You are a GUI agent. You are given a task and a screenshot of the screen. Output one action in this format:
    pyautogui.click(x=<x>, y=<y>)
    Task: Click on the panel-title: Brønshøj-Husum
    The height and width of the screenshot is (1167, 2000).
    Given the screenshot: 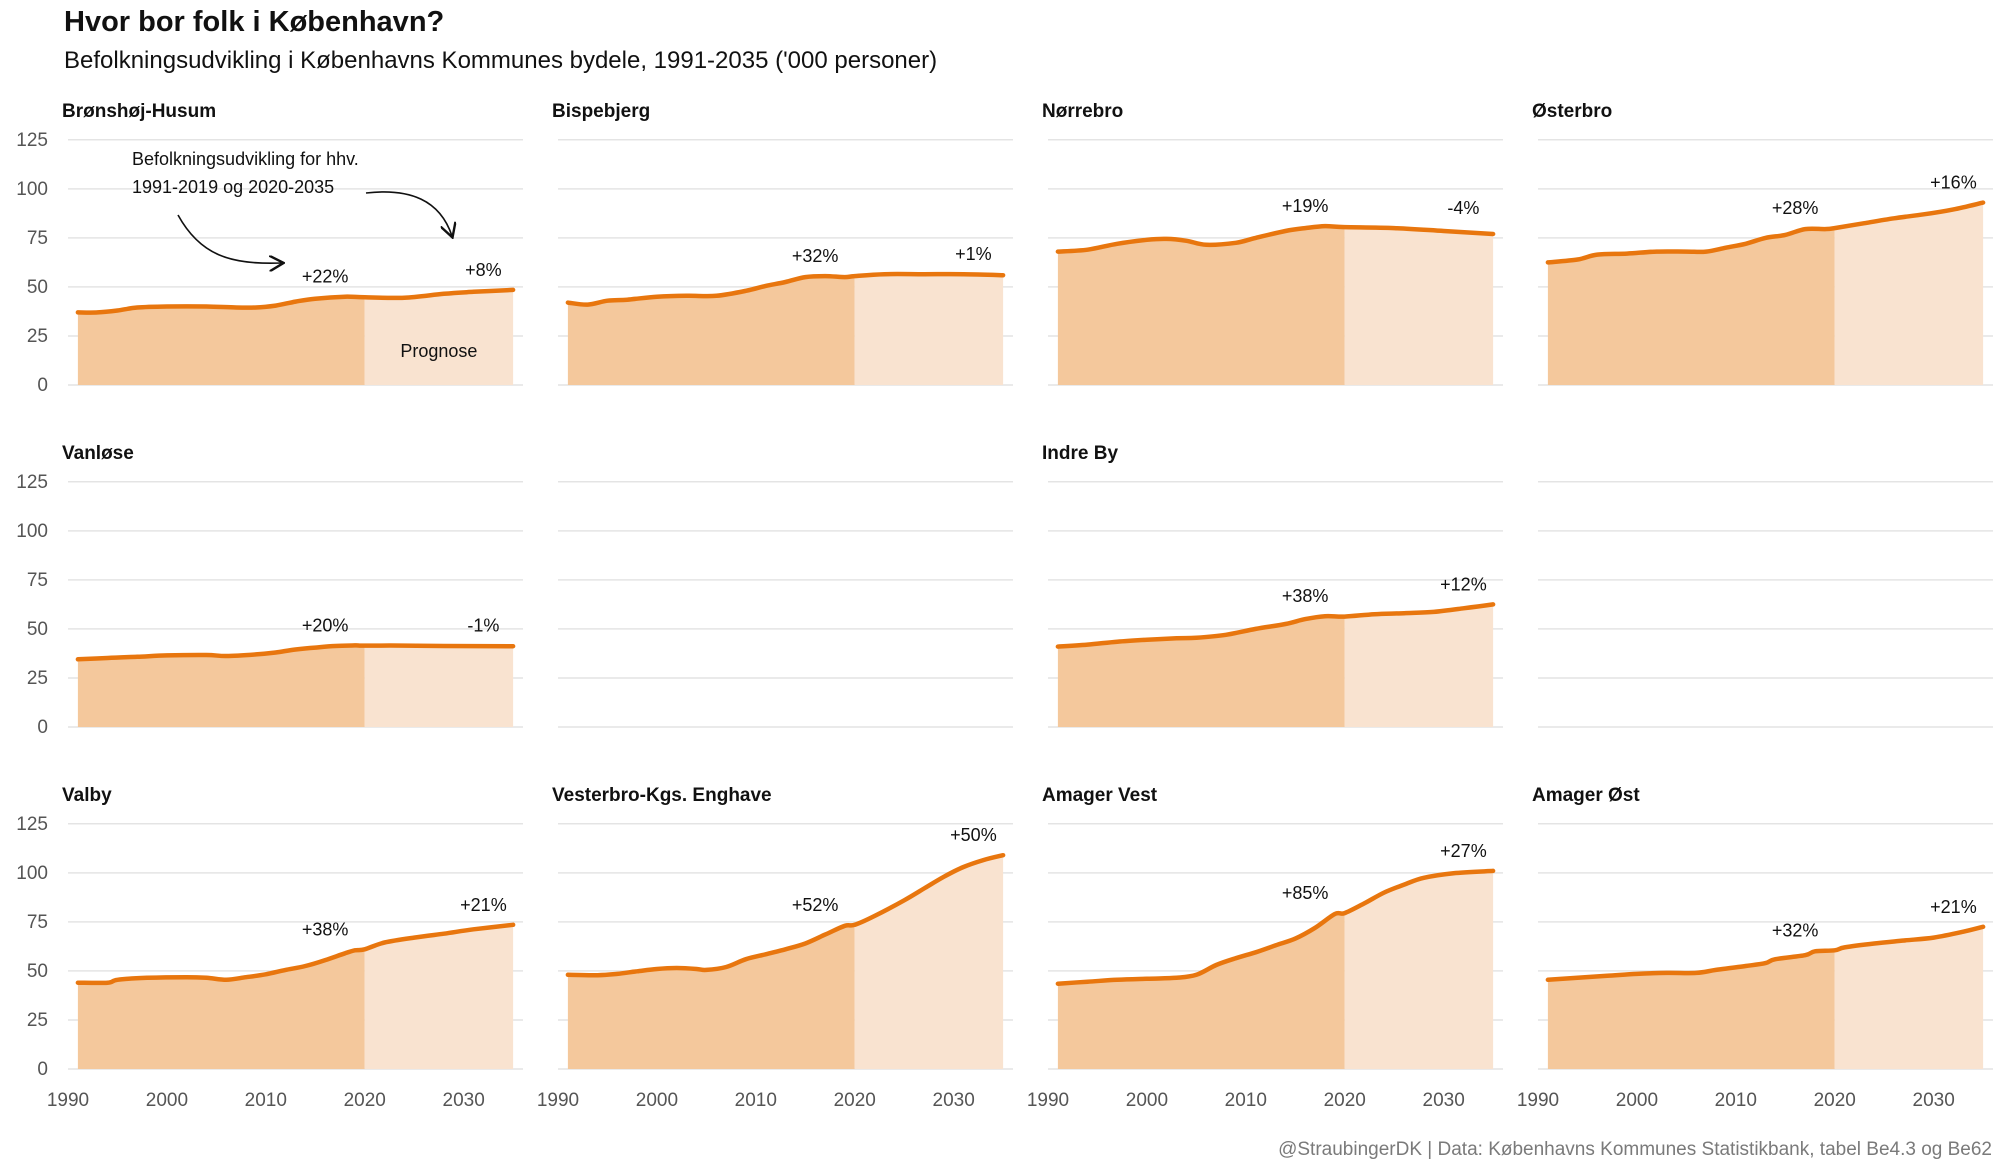 What is the action you would take?
    pyautogui.click(x=139, y=111)
    